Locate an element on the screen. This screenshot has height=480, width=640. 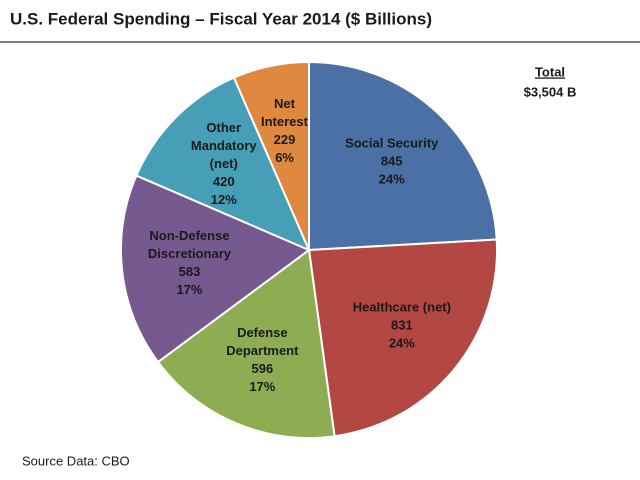
slice-label: Social Security 845 24% is located at coordinates (392, 161).